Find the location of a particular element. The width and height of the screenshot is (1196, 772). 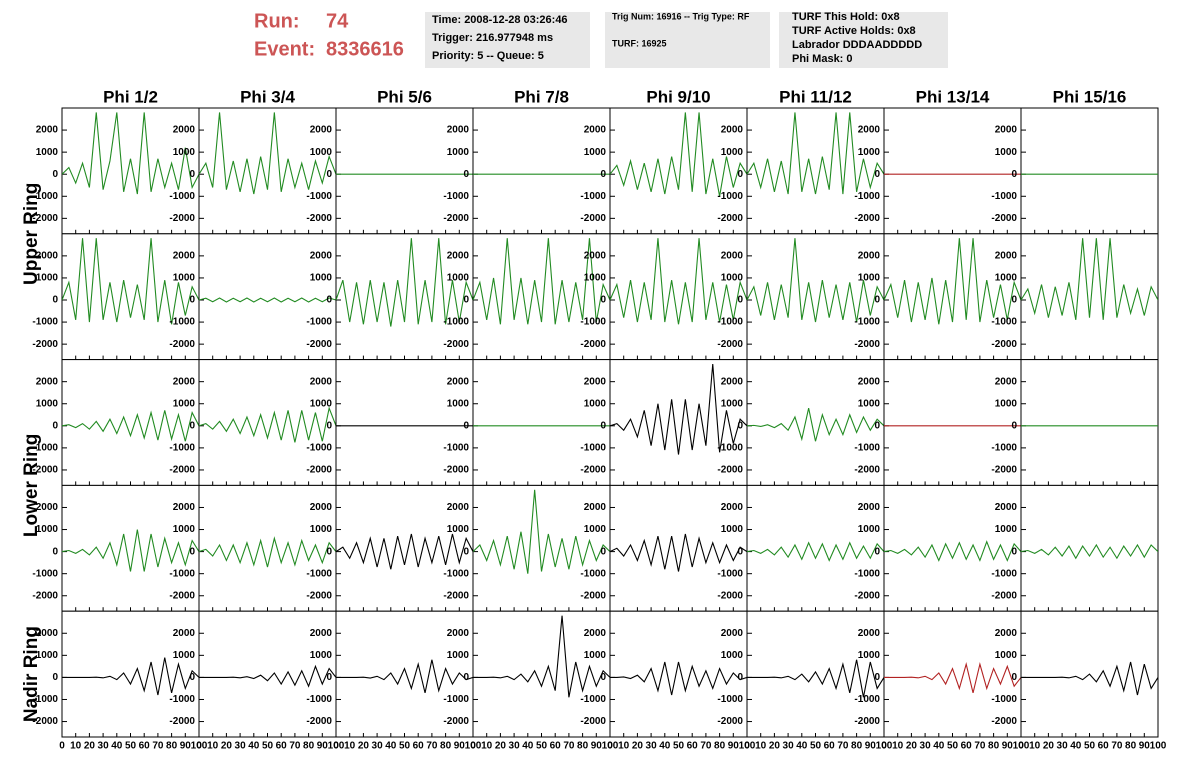

x-tick-label: 50 is located at coordinates (679, 746).